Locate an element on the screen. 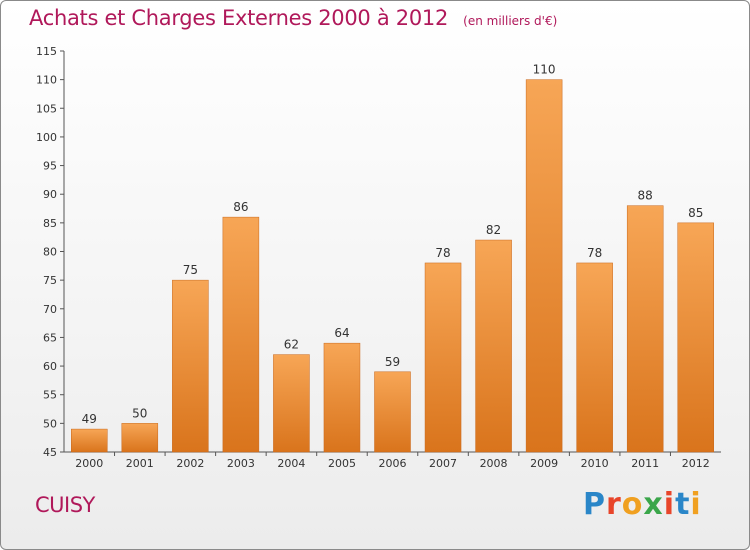 The image size is (750, 550). x-tick-label: 2007 is located at coordinates (443, 463).